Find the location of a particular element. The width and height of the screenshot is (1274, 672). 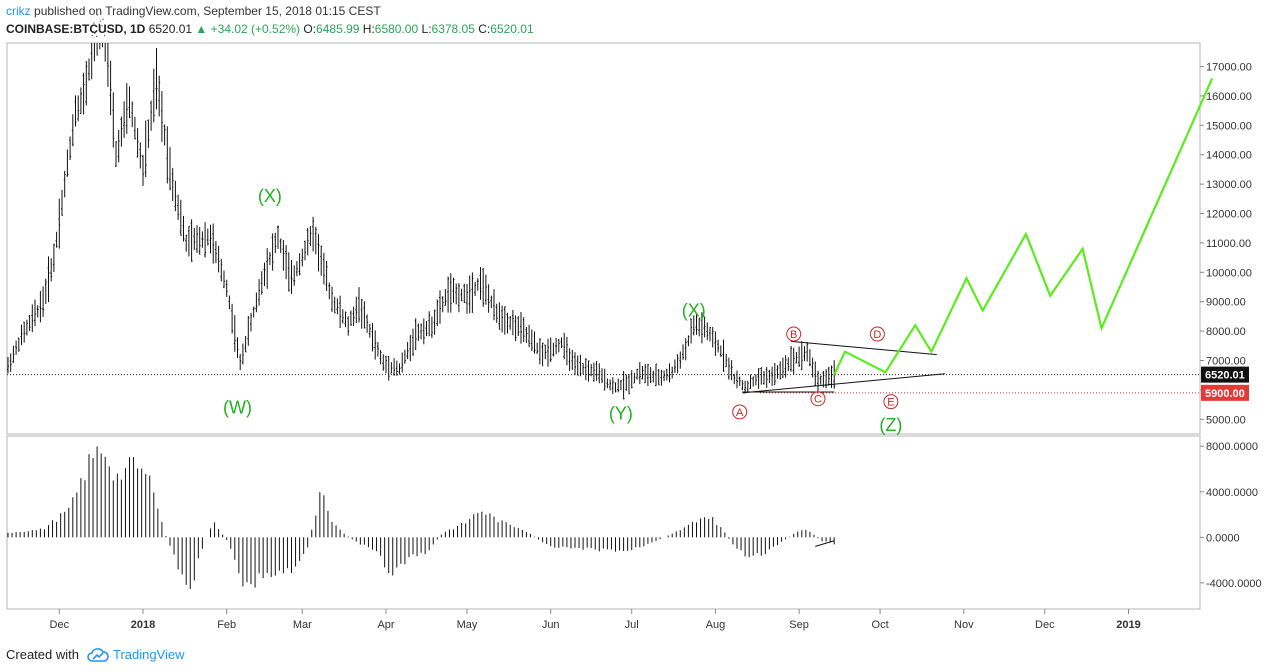

projection-line is located at coordinates (1023, 226).